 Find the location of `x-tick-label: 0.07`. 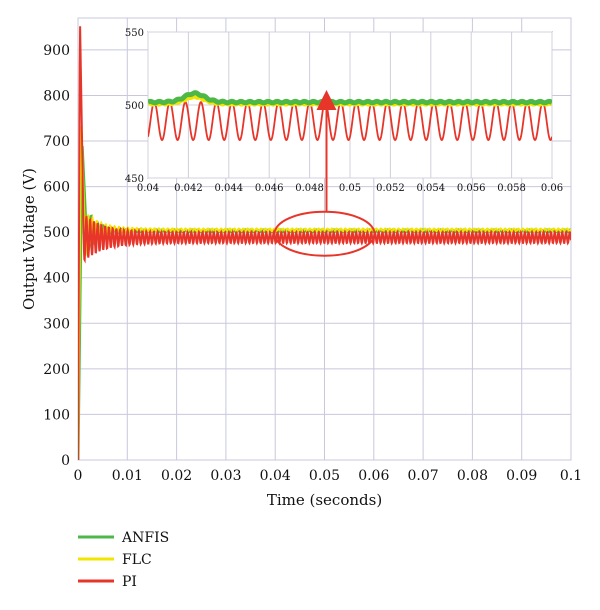

x-tick-label: 0.07 is located at coordinates (423, 476).